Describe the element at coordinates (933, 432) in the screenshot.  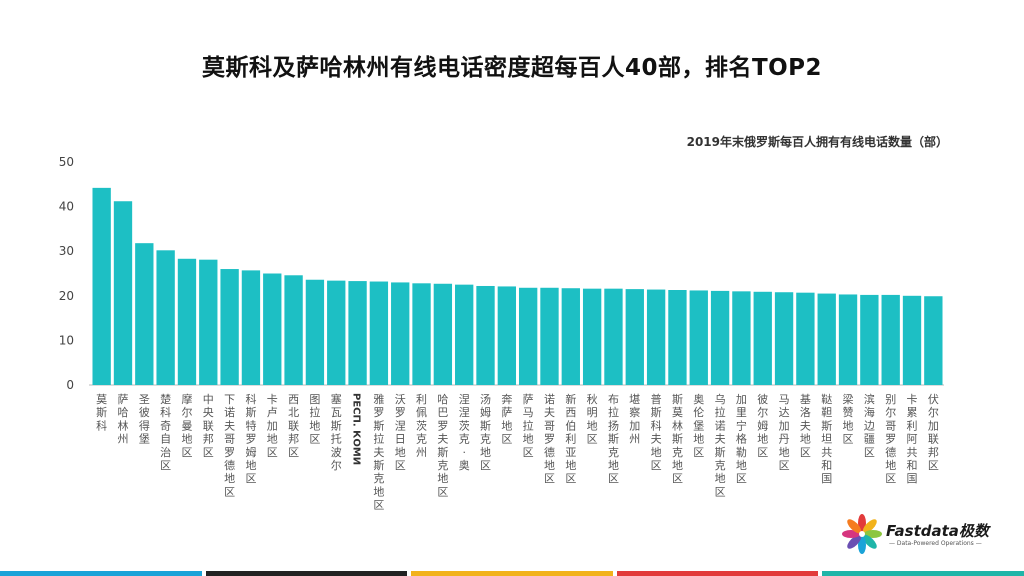
I see `x-tick-label: 伏尔加联邦区` at that location.